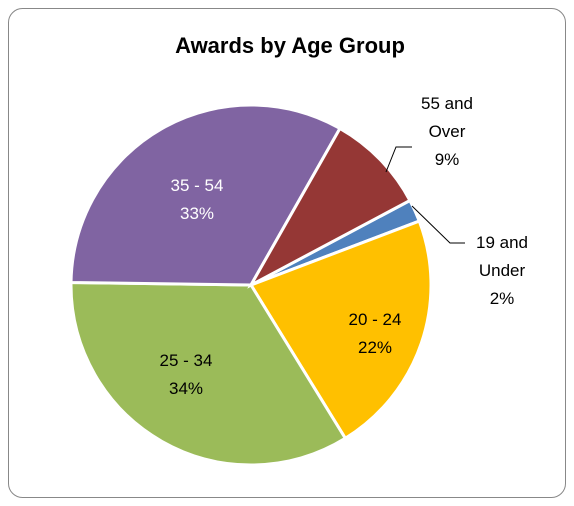 This screenshot has height=506, width=574. Describe the element at coordinates (186, 360) in the screenshot. I see `category-label: 25 - 34` at that location.